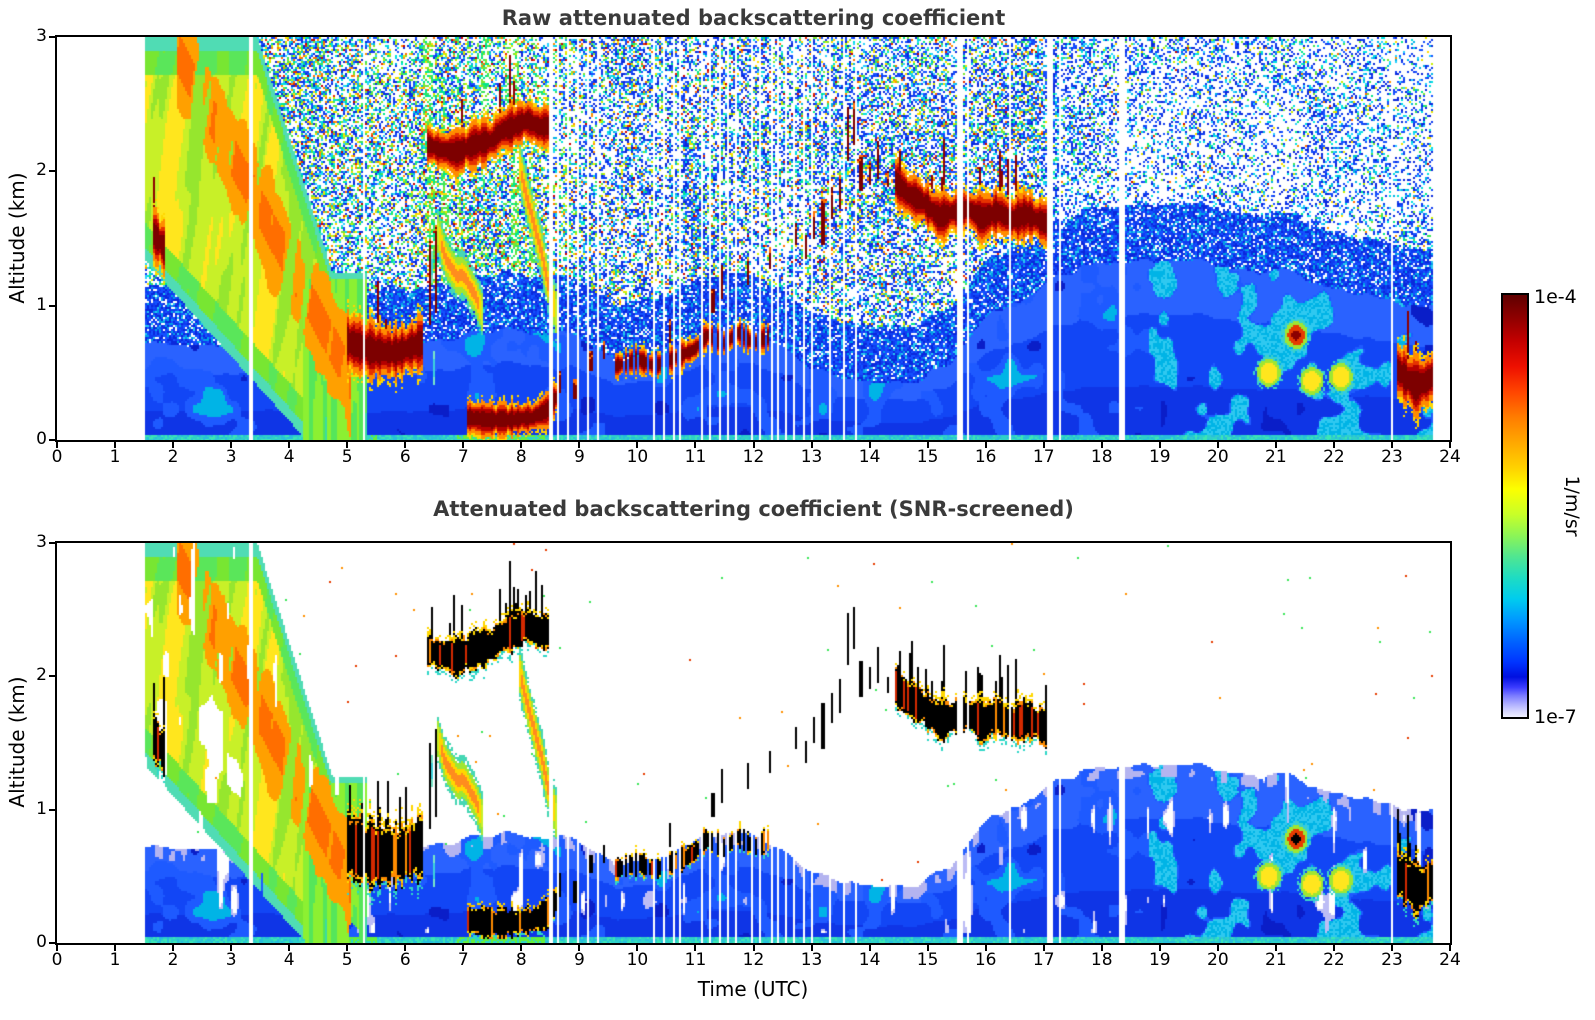 This screenshot has width=1595, height=1020. I want to click on colorbar-max-label: 1e-4, so click(1555, 297).